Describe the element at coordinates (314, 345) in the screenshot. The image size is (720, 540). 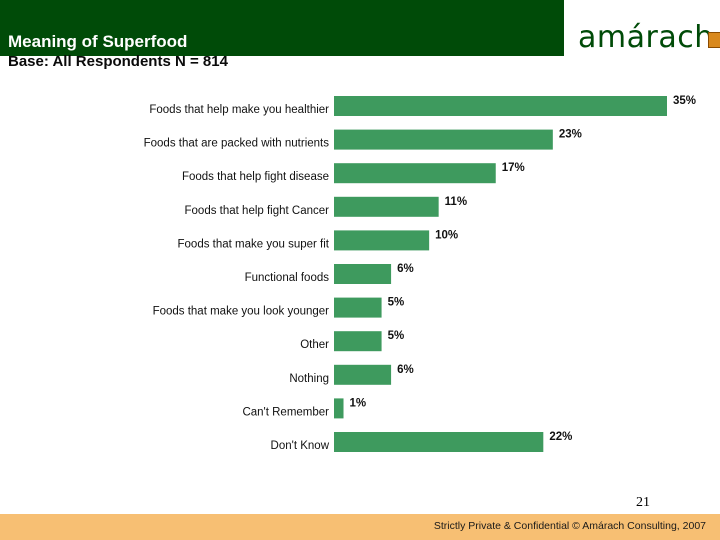
I see `category-label: Other` at that location.